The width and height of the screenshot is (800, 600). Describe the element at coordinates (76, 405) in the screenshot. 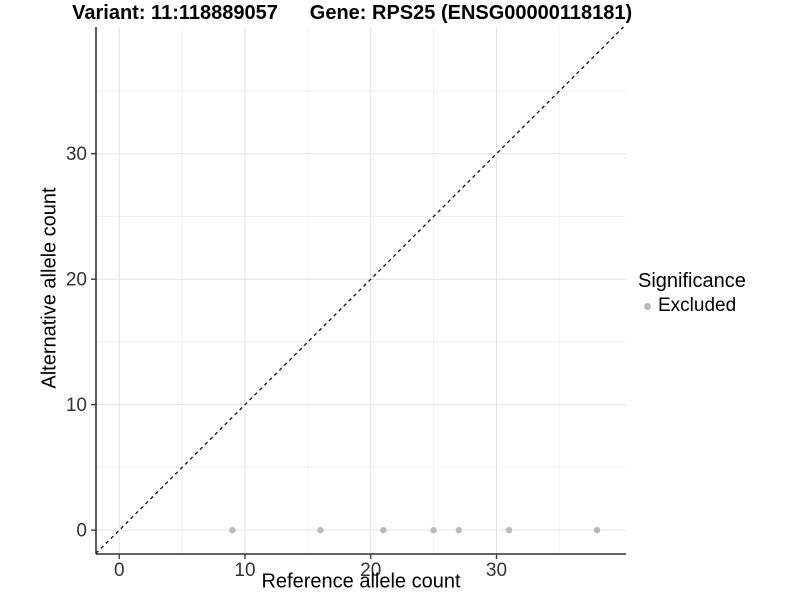

I see `y-tick-label: 10` at that location.